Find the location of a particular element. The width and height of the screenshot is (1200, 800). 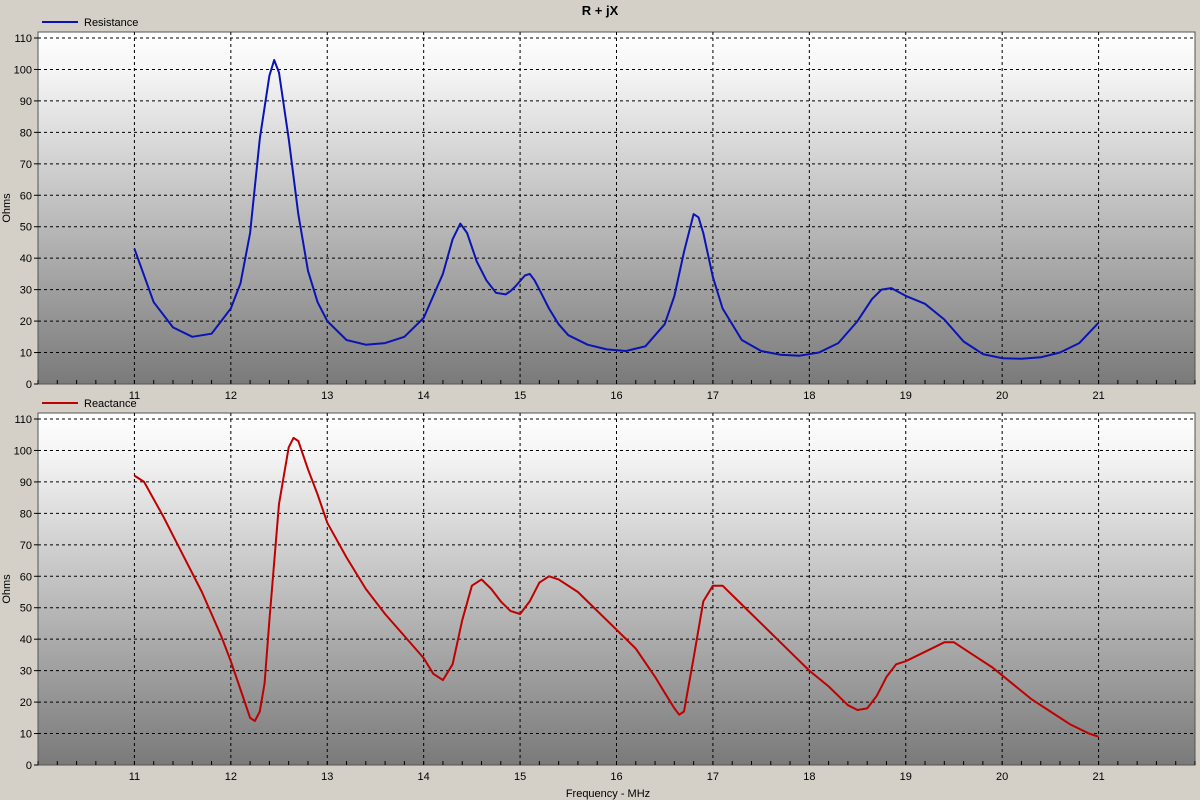

chart-title: R + jX is located at coordinates (600, 10).